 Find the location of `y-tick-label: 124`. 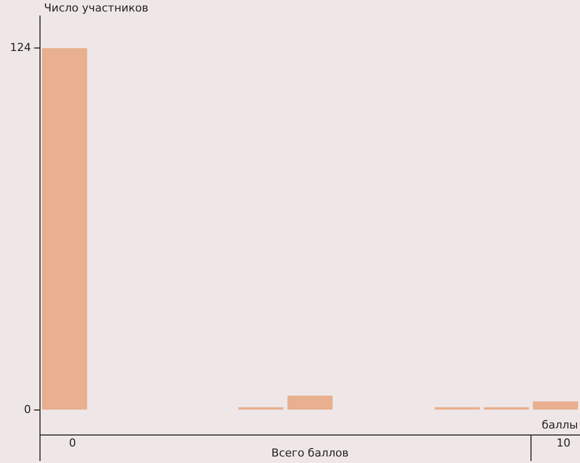

y-tick-label: 124 is located at coordinates (20, 47).